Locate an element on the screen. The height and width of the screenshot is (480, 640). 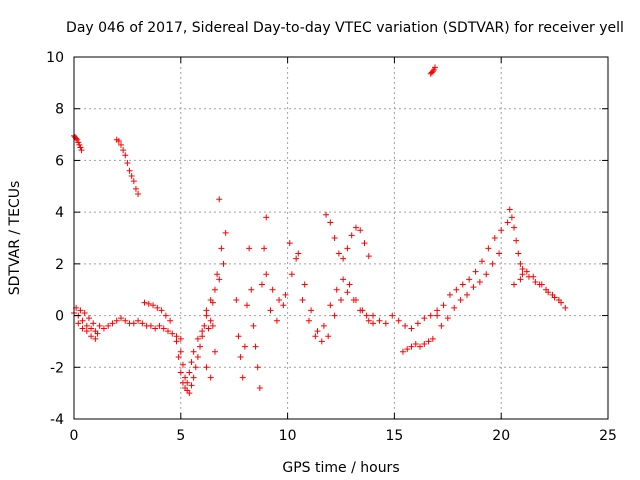
series-top-16.8 is located at coordinates (432, 70).